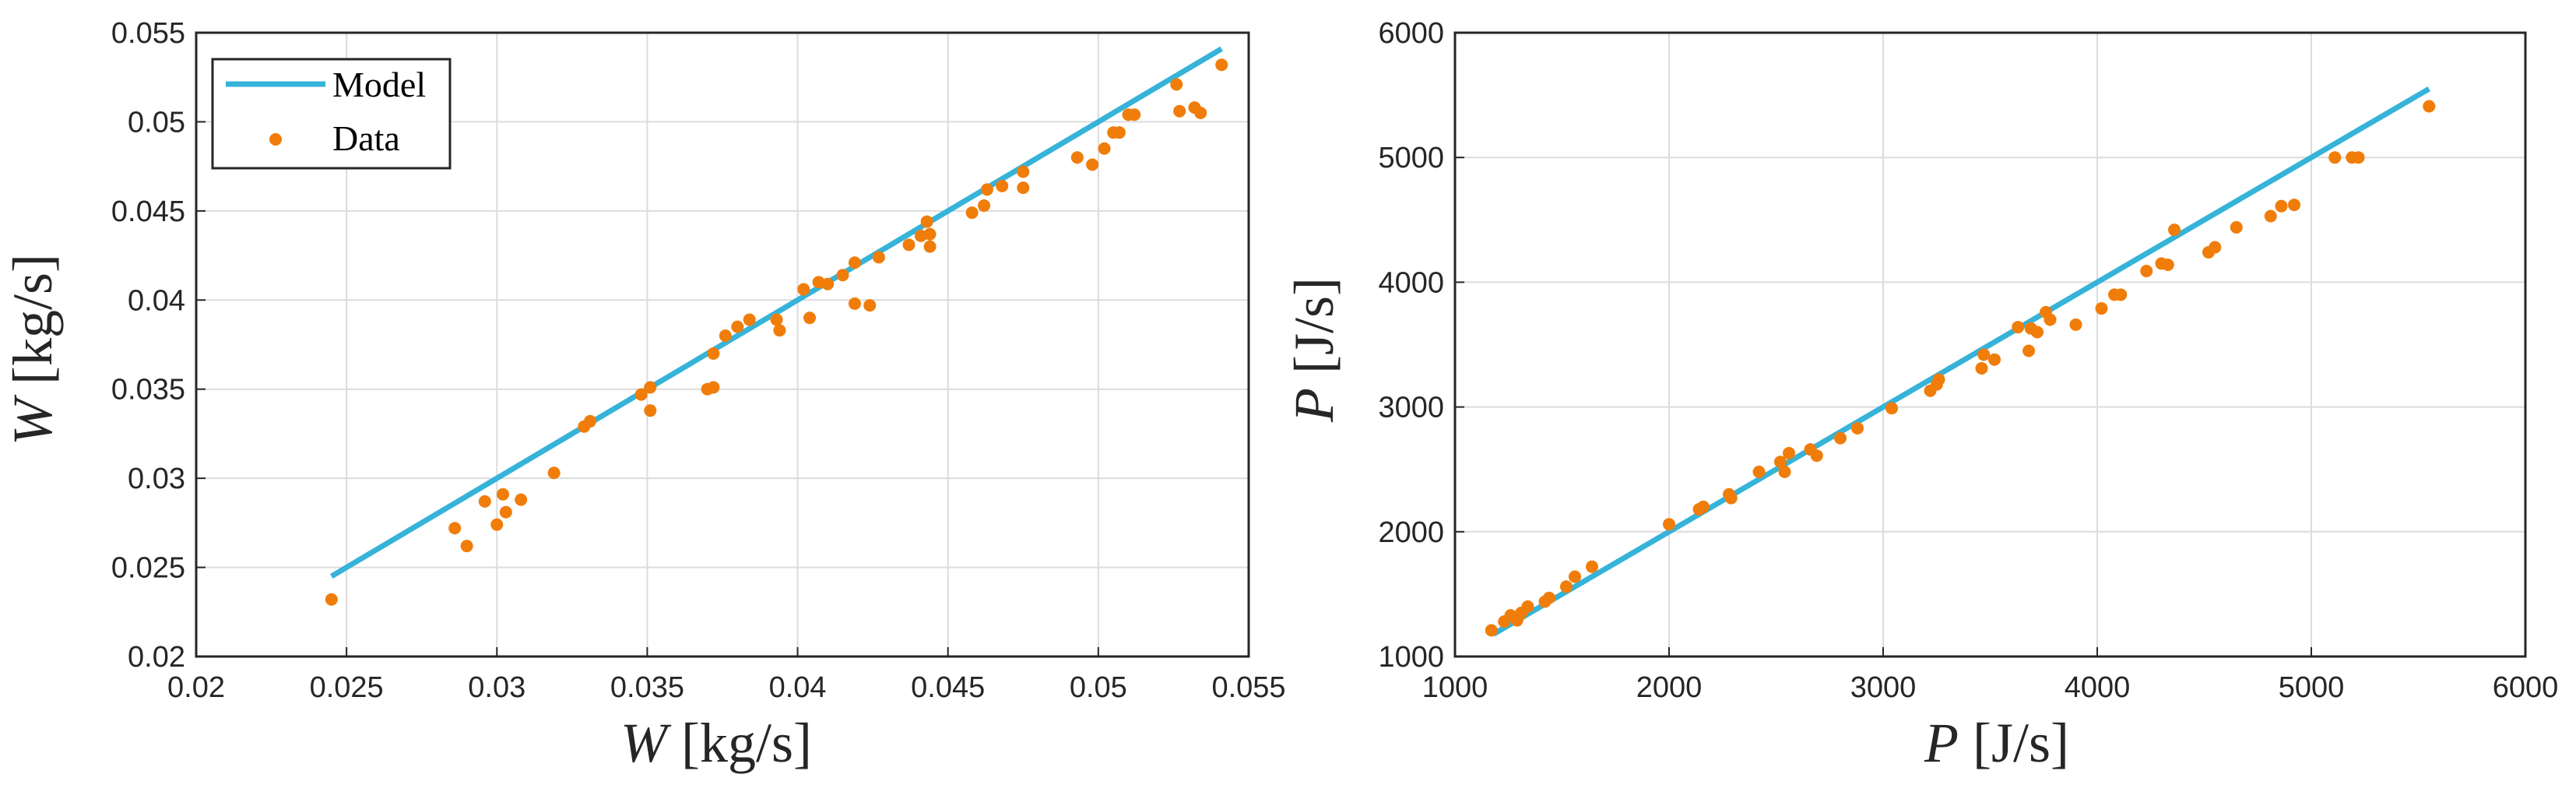 The height and width of the screenshot is (785, 2576). I want to click on left-y-tick-label: 0.035, so click(148, 390).